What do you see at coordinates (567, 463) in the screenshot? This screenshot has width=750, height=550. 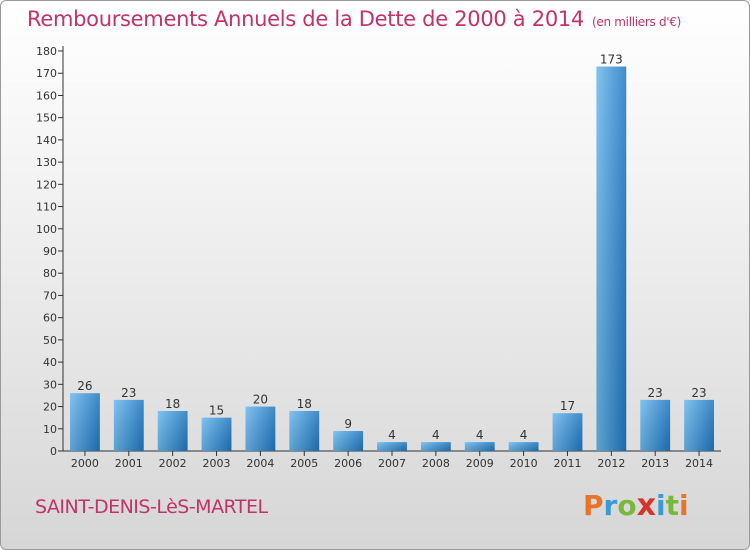 I see `x-tick-label: 2011` at bounding box center [567, 463].